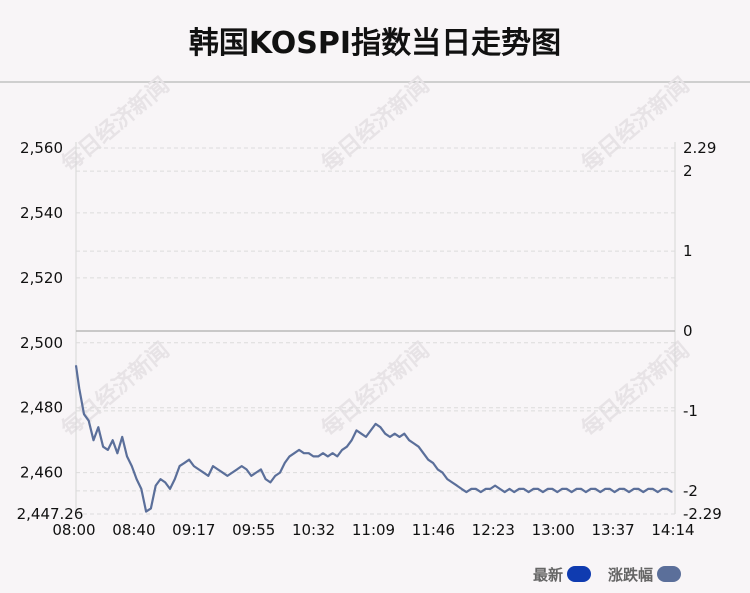  I want to click on y-right-tick-label: 1, so click(688, 251).